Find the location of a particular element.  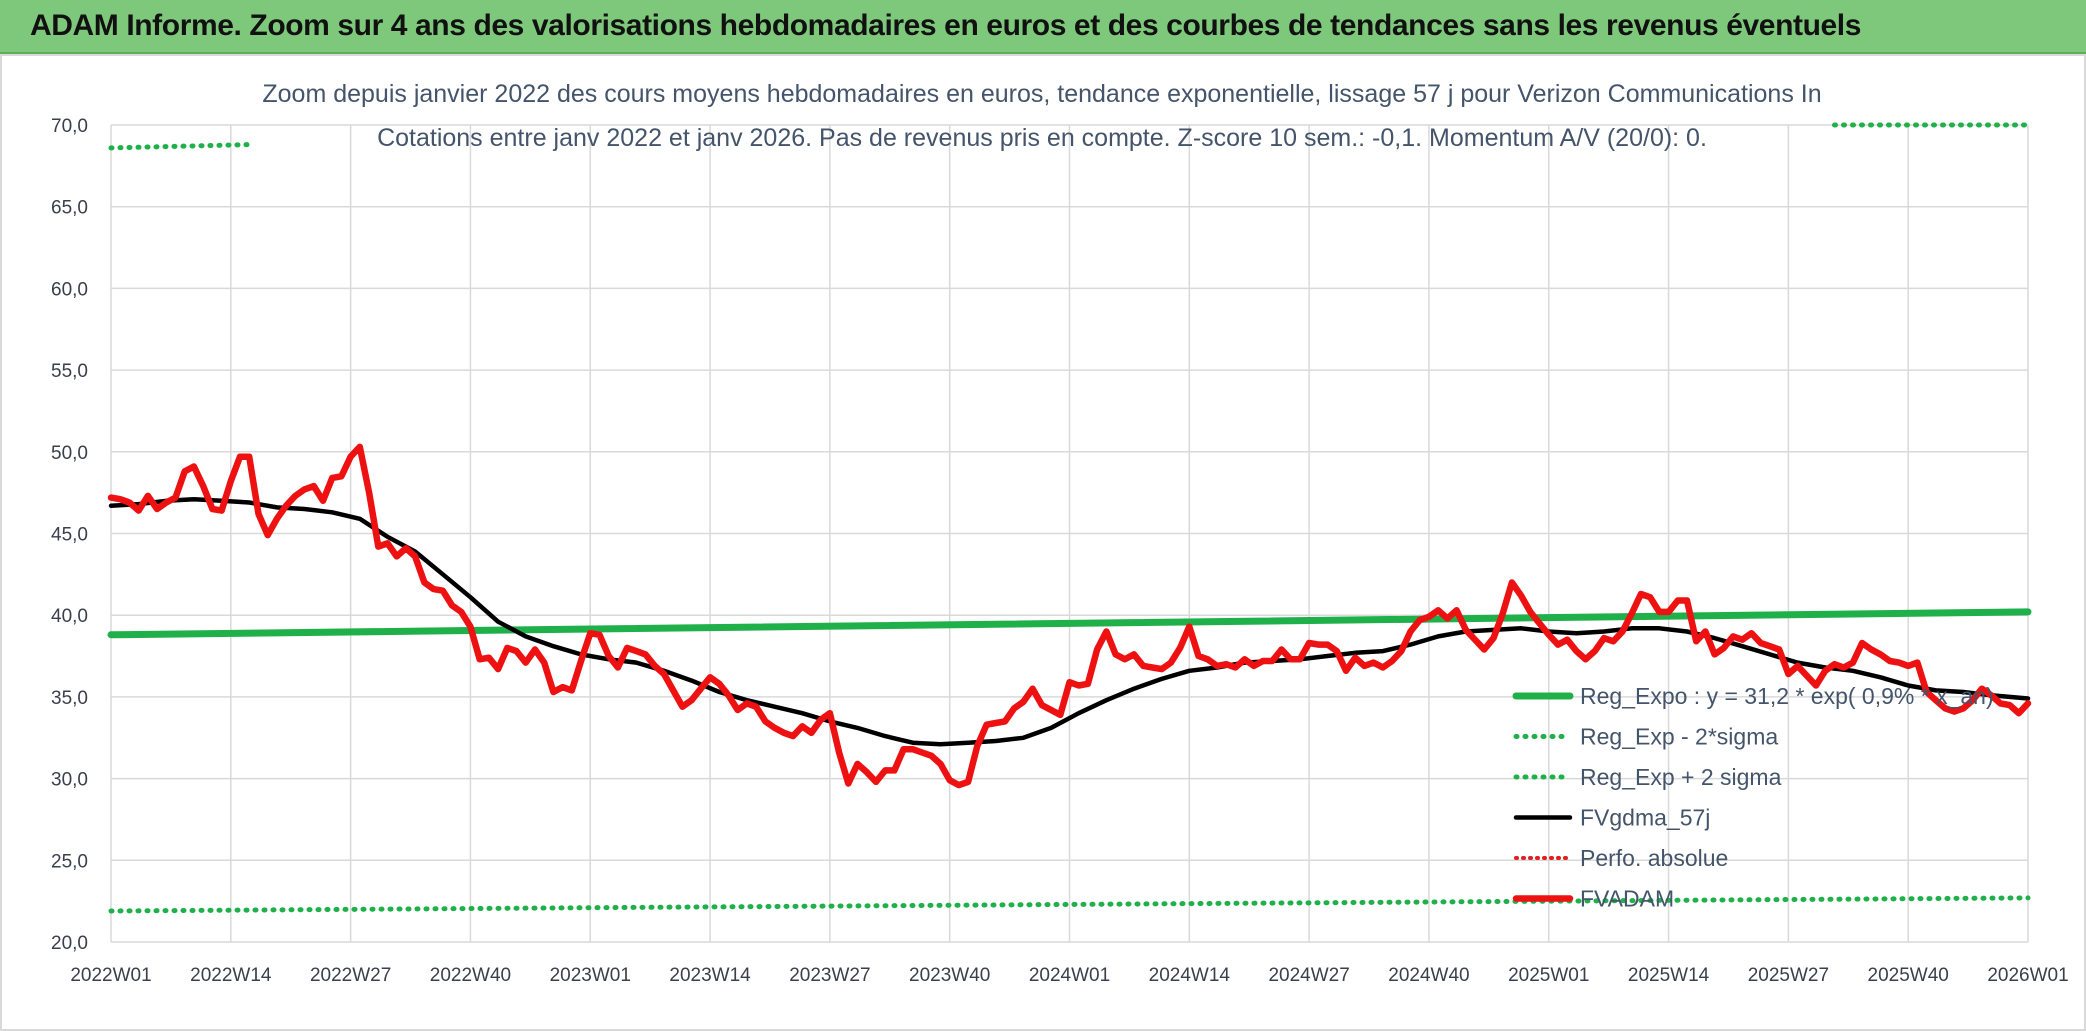

x-tick-label: 2025W27 is located at coordinates (1788, 975).